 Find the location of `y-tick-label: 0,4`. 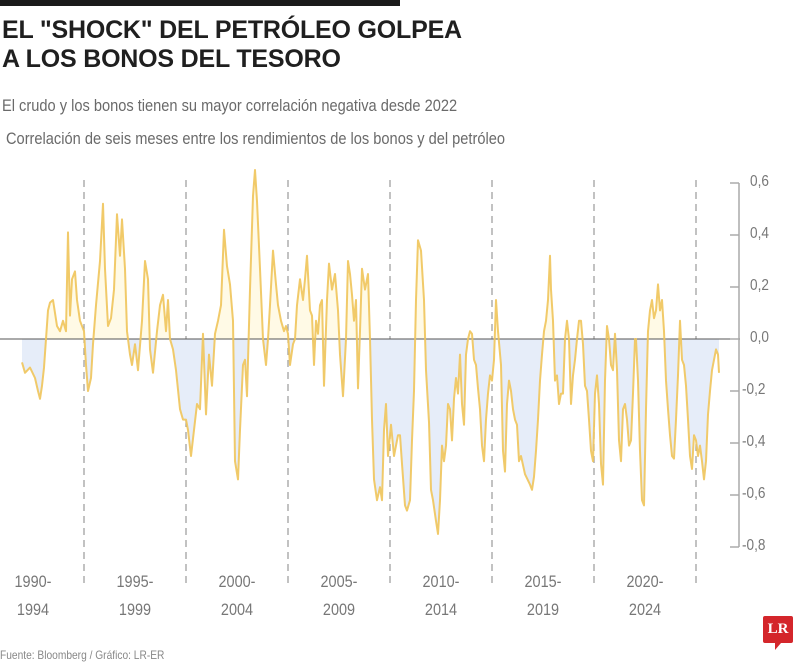

y-tick-label: 0,4 is located at coordinates (759, 233).